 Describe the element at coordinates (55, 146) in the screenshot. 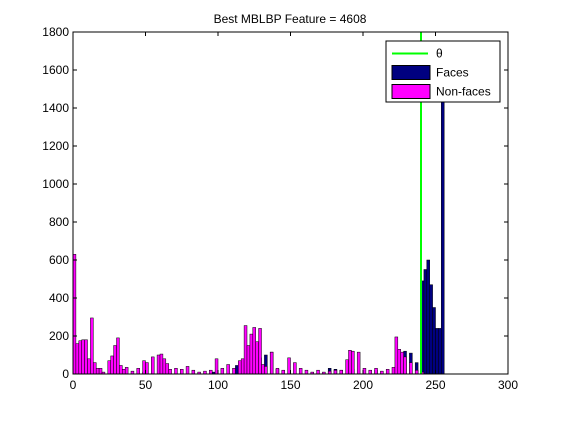

I see `y-tick-label: 1200` at that location.